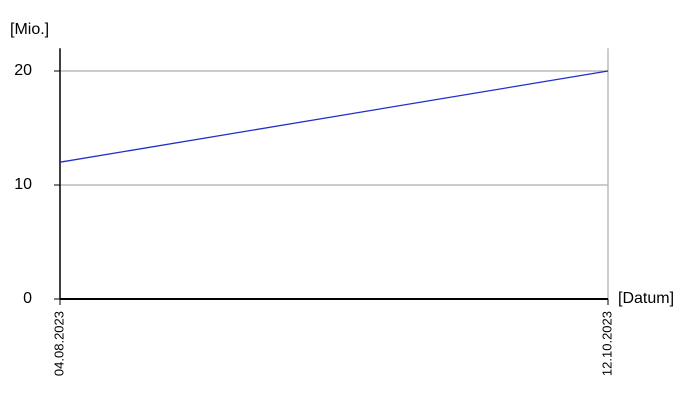 The image size is (700, 400). I want to click on x-tick-label: 04.08.2023, so click(58, 343).